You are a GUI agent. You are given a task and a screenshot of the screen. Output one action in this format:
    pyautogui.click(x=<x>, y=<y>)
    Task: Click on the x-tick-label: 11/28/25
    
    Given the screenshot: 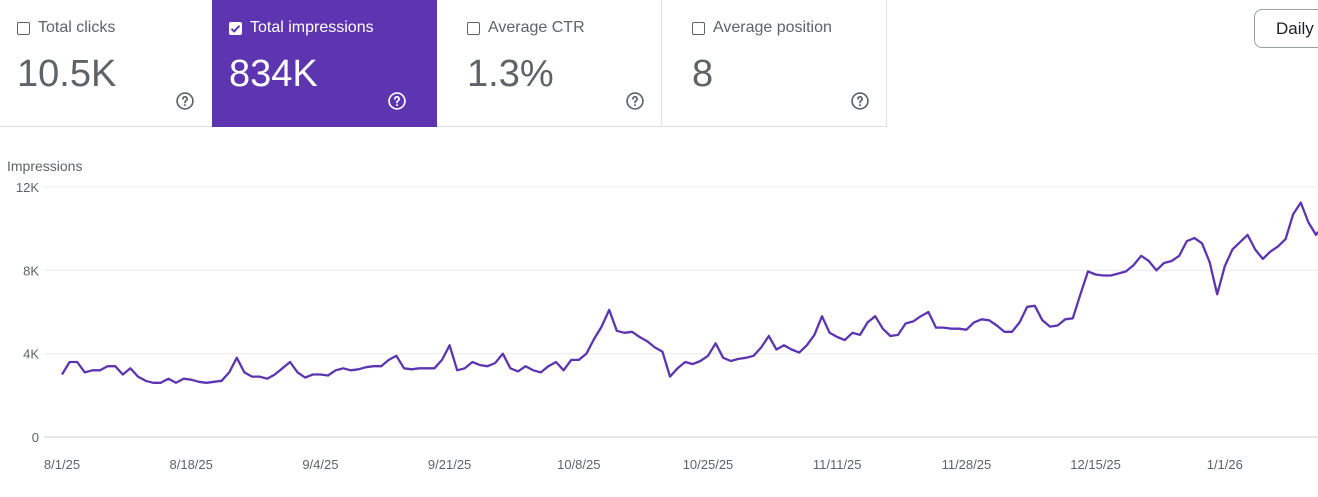 What is the action you would take?
    pyautogui.click(x=967, y=464)
    